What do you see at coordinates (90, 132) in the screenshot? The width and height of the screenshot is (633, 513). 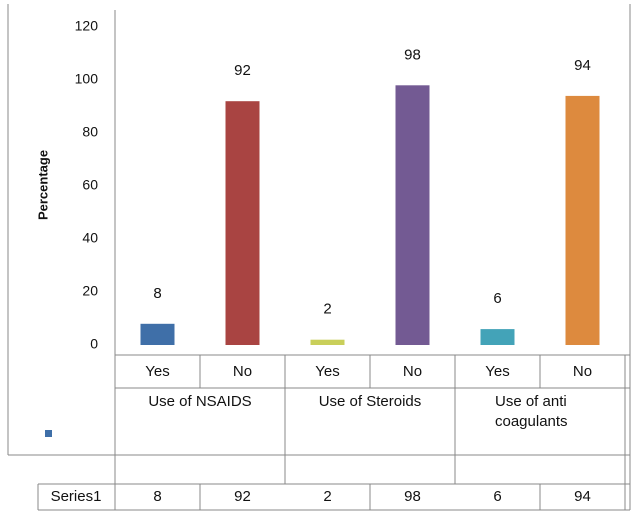 I see `y-tick-label: 80` at bounding box center [90, 132].